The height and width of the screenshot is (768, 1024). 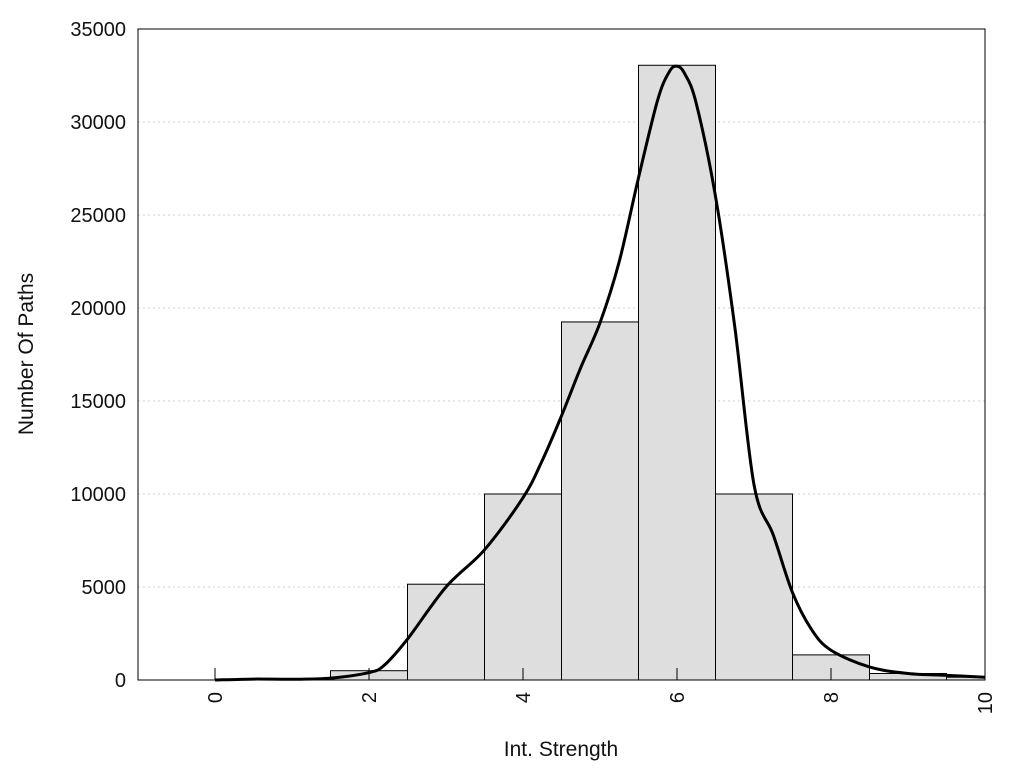 I want to click on y-tick-label: 10000, so click(x=98, y=495).